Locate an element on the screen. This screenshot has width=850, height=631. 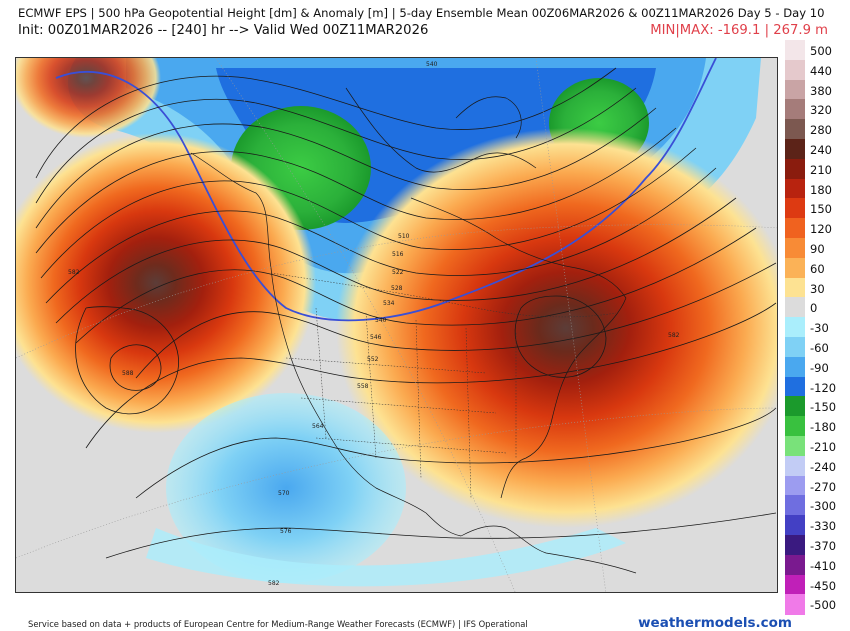
contour-label: 570 is located at coordinates (284, 493).